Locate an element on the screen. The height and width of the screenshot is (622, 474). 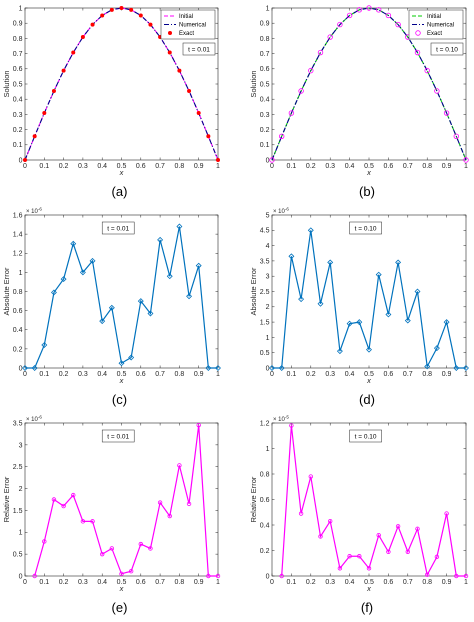
y-tick-label: 0.6 is located at coordinates (18, 69).